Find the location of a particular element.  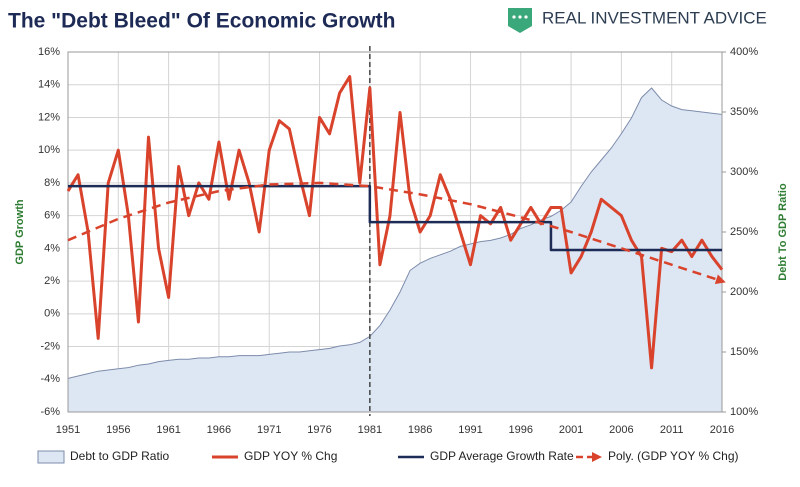

x-tick-label: 2001 is located at coordinates (571, 430).